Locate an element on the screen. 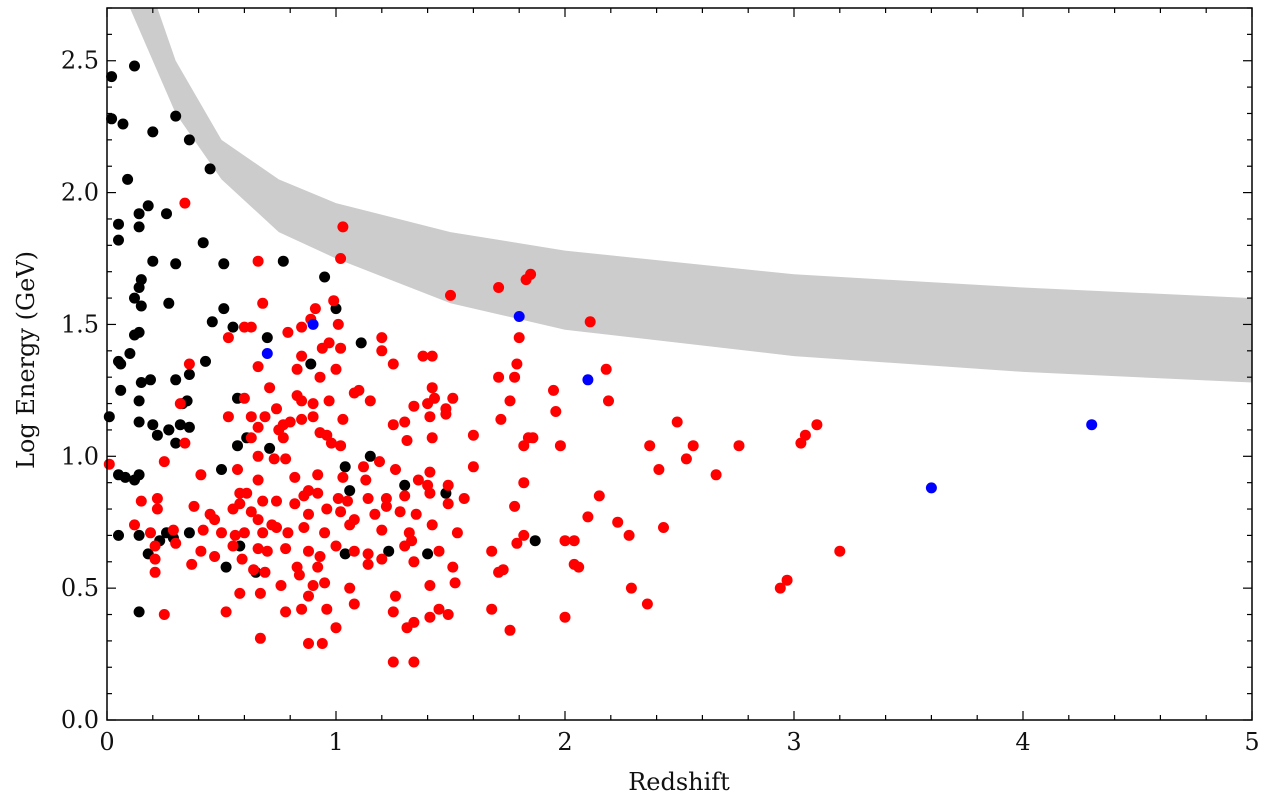  y-tick-label: 1.0 is located at coordinates (80, 456).